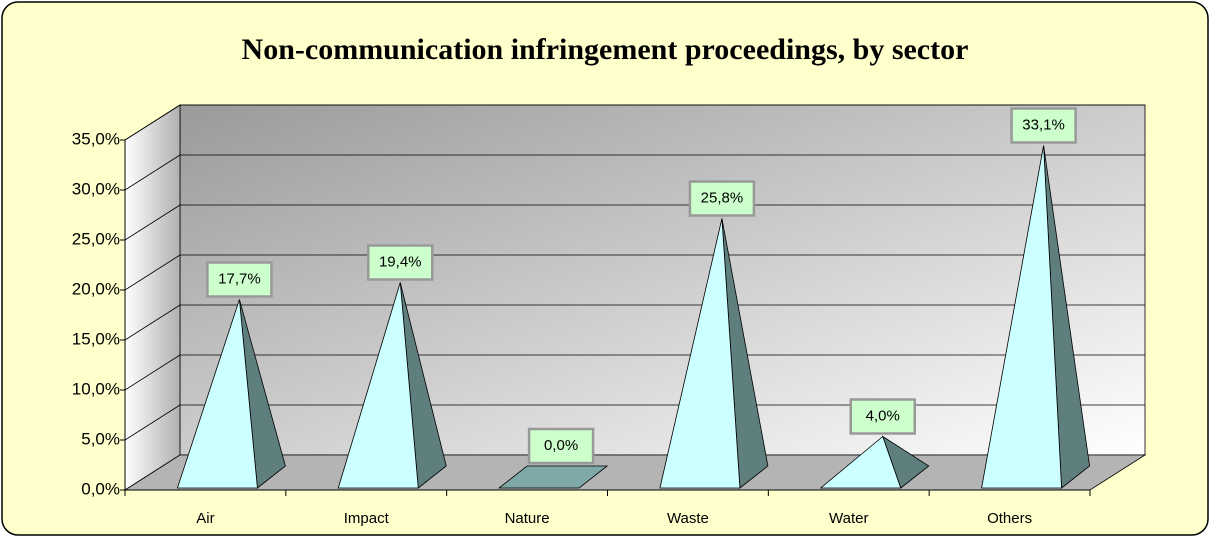  What do you see at coordinates (688, 518) in the screenshot?
I see `x-tick-label: Waste` at bounding box center [688, 518].